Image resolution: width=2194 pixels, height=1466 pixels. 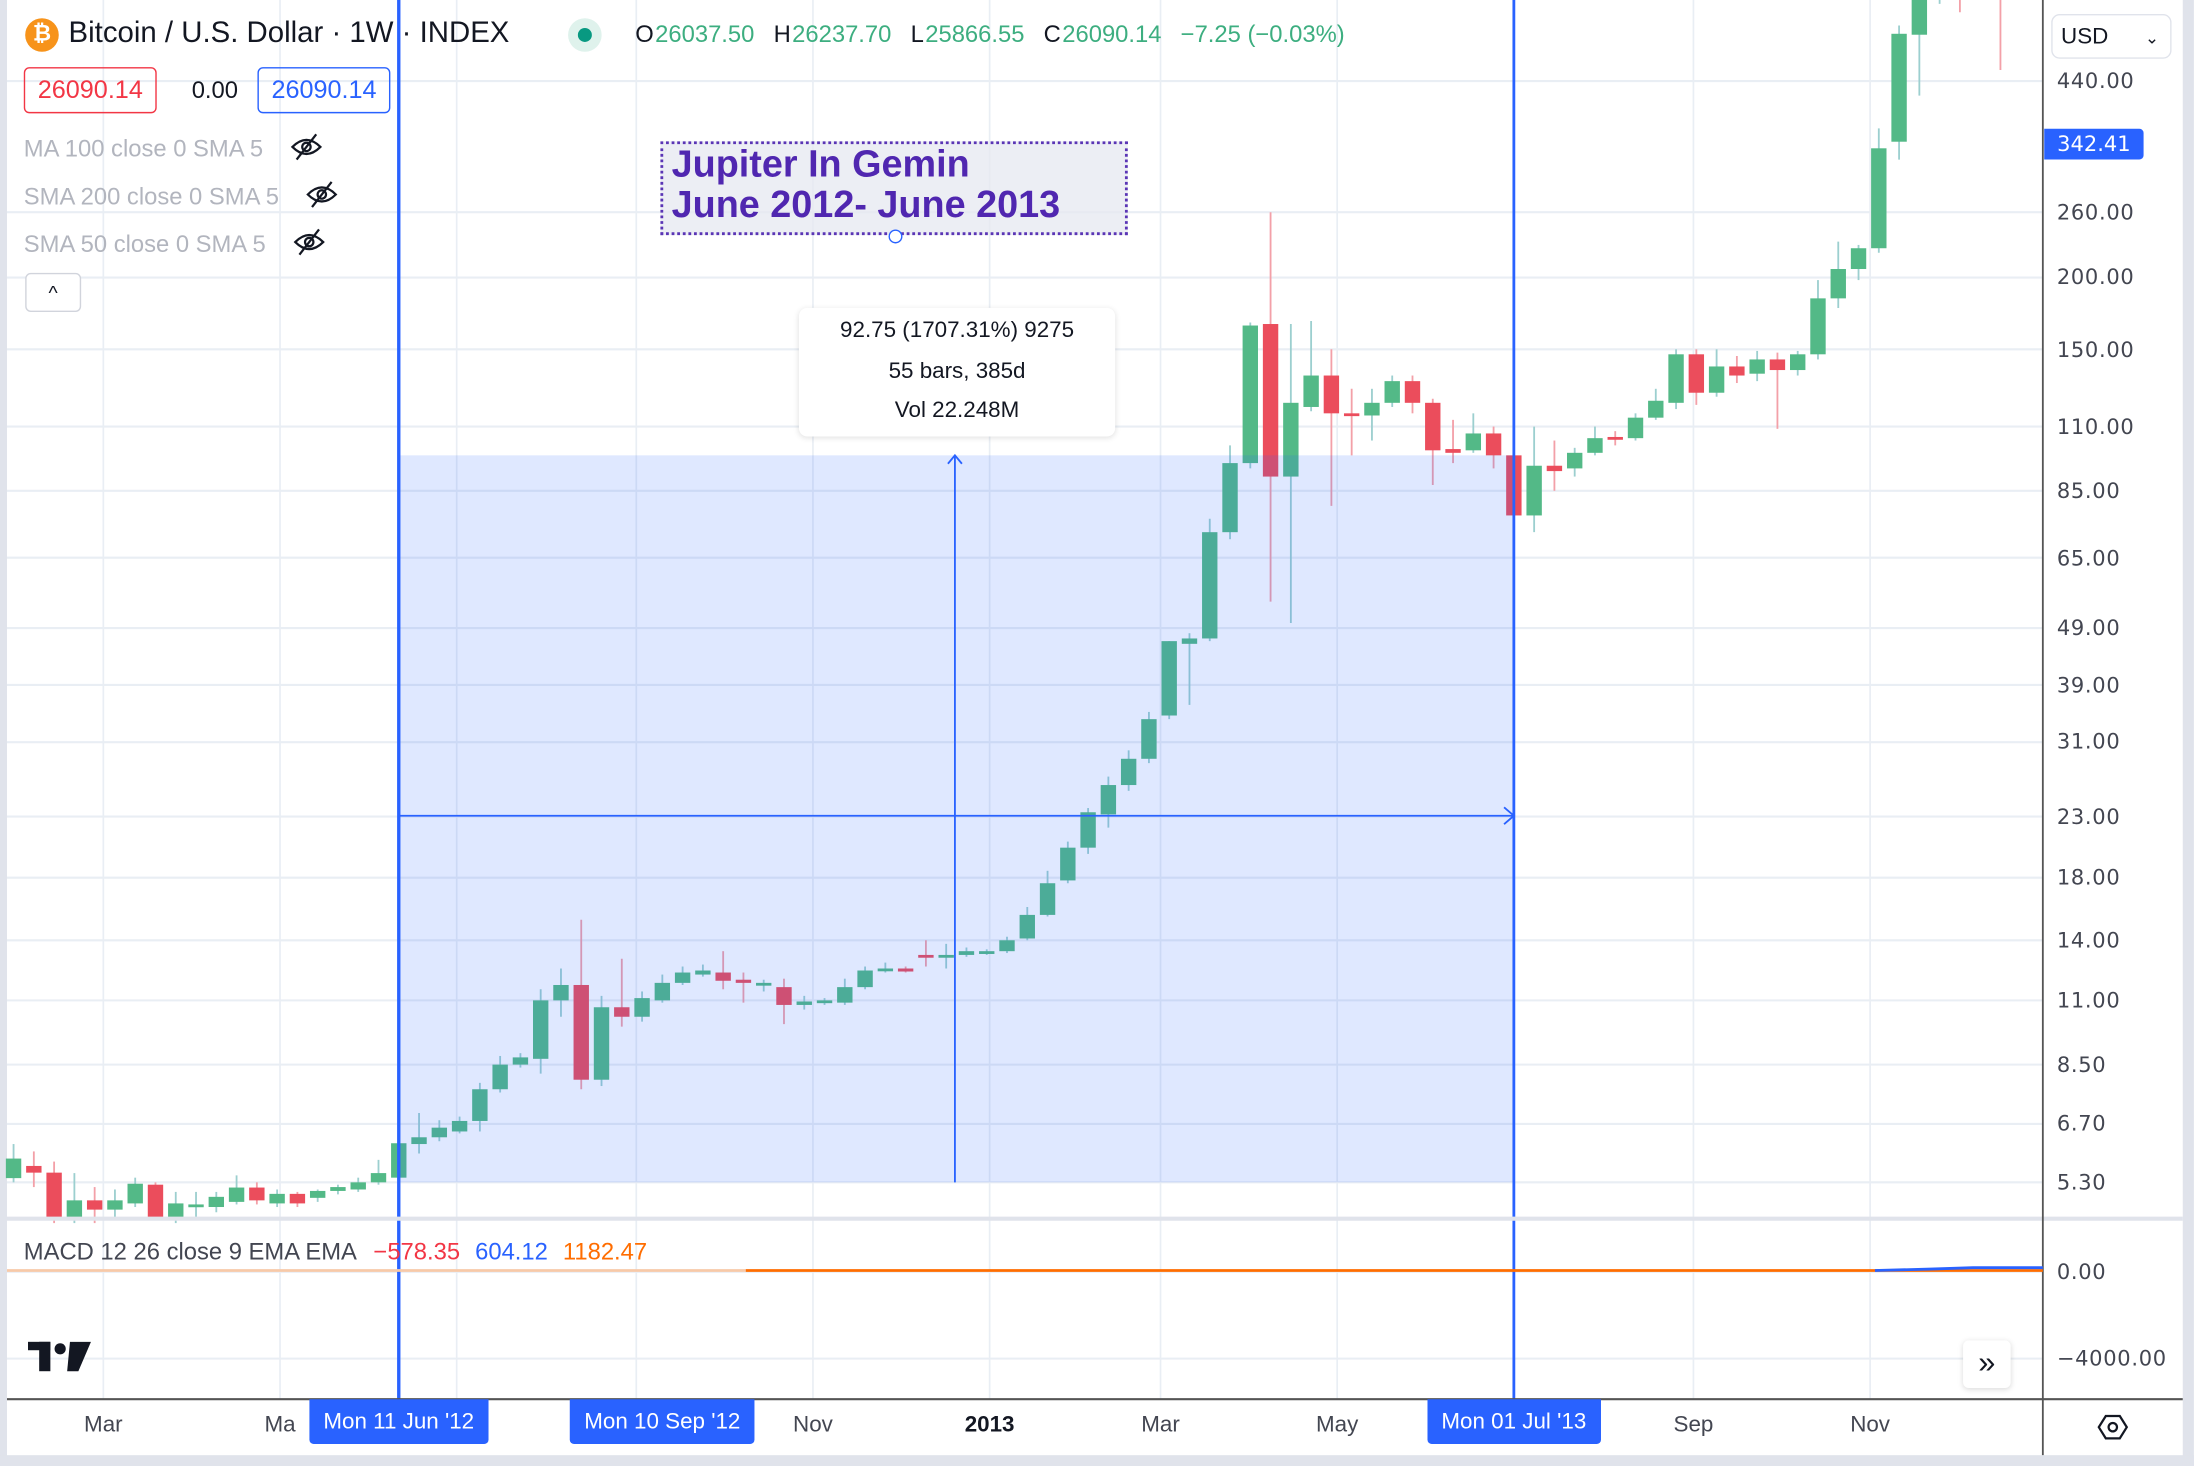 I want to click on buy-button: 26090.14, so click(x=324, y=90).